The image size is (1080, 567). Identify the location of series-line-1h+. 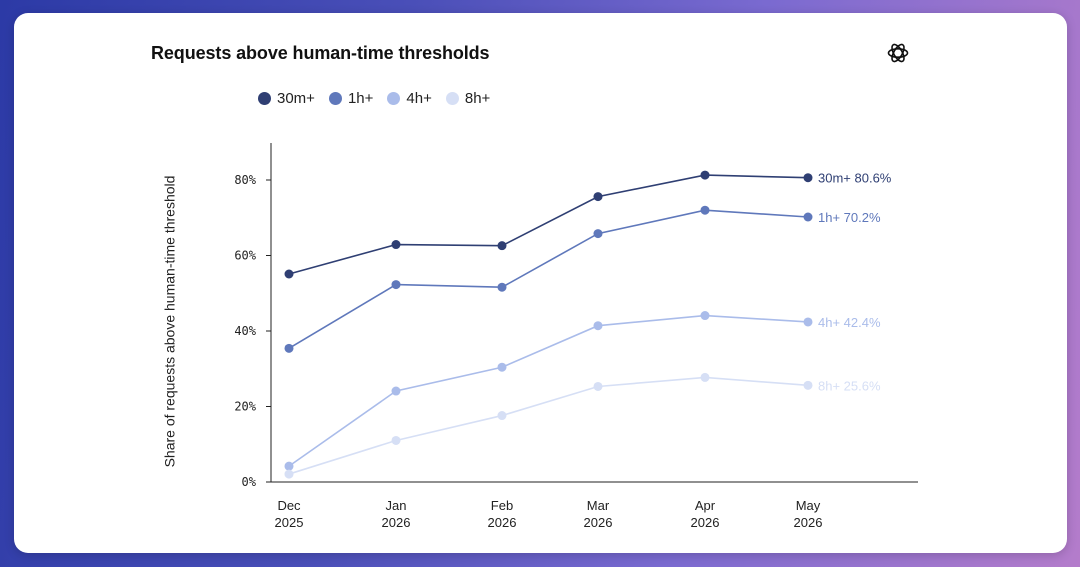
(548, 279).